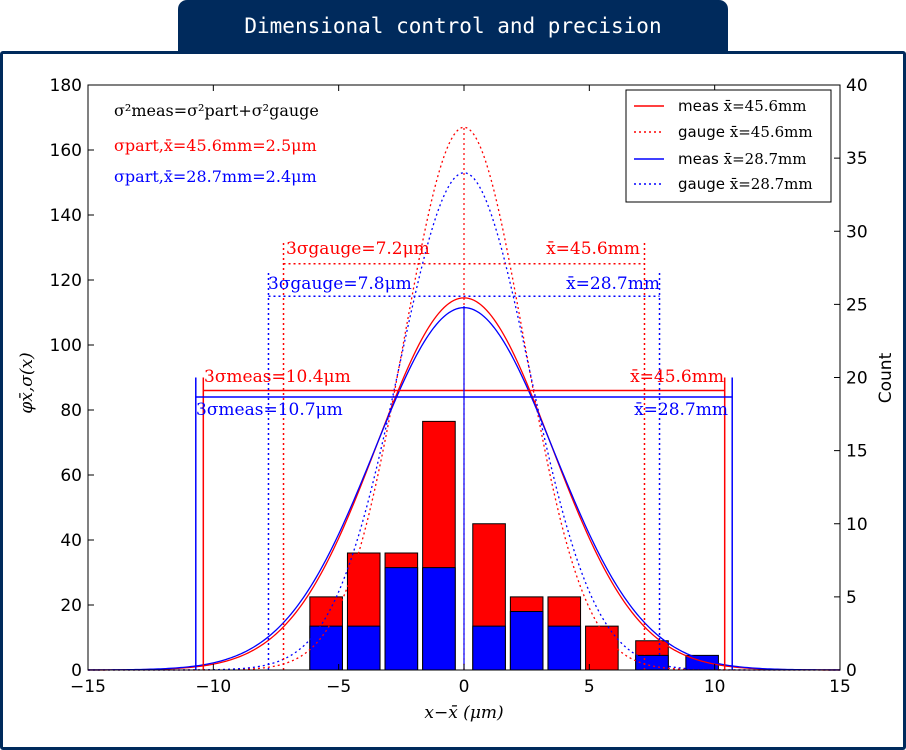  I want to click on left-y-tick-label: 20, so click(71, 606).